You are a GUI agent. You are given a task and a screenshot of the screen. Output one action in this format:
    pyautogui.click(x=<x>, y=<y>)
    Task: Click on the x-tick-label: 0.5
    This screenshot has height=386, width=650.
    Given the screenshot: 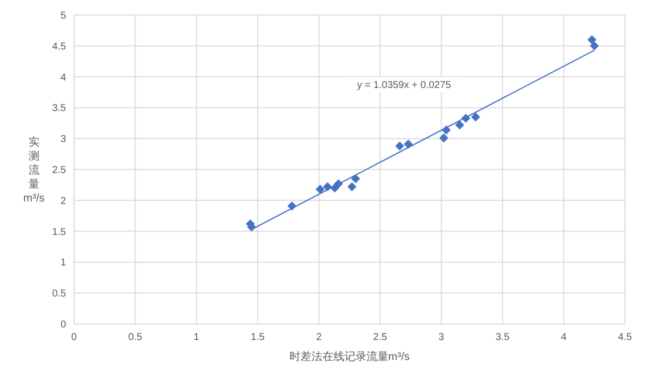 What is the action you would take?
    pyautogui.click(x=135, y=337)
    